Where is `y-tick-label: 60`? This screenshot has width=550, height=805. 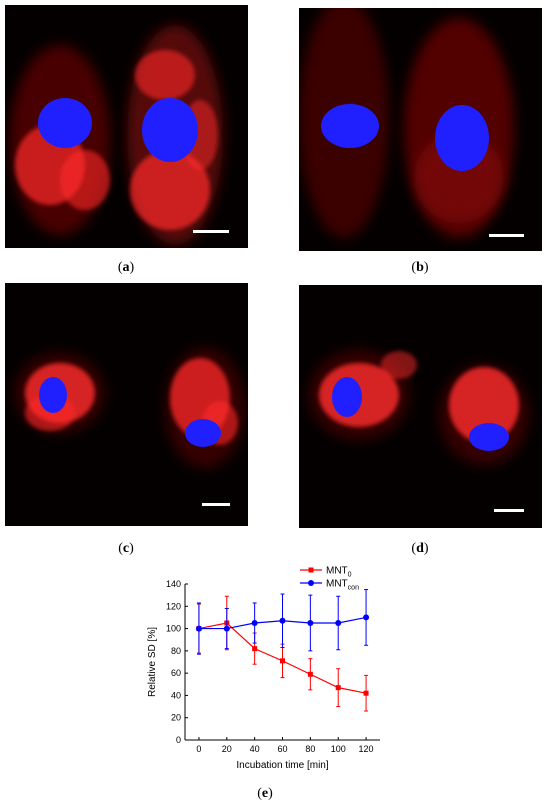
y-tick-label: 60 is located at coordinates (176, 673).